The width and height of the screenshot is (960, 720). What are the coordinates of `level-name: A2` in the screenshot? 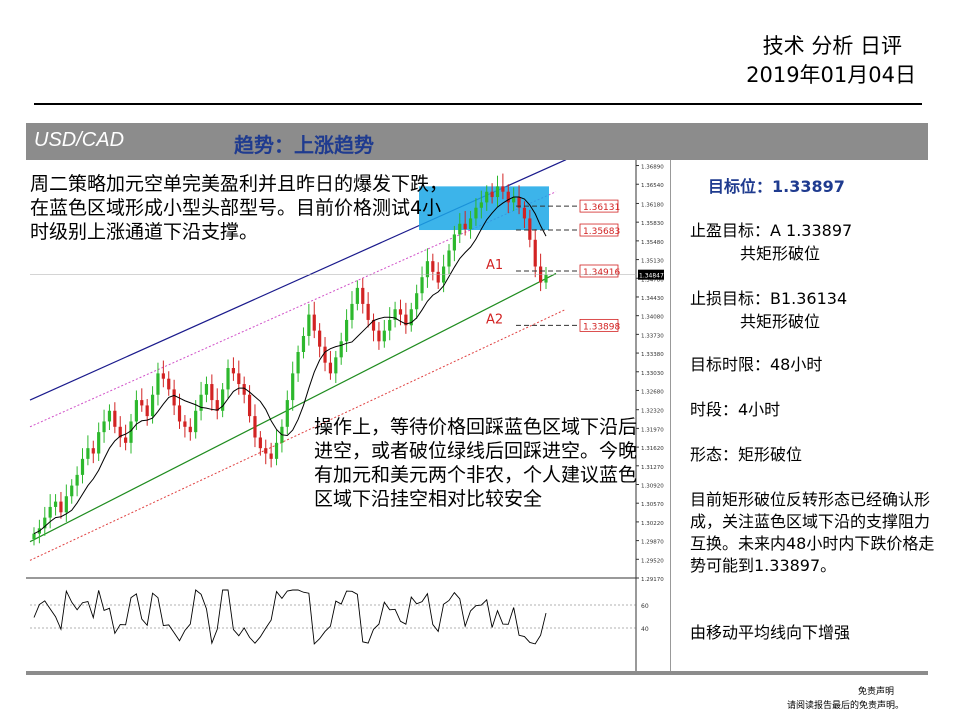 It's located at (494, 319).